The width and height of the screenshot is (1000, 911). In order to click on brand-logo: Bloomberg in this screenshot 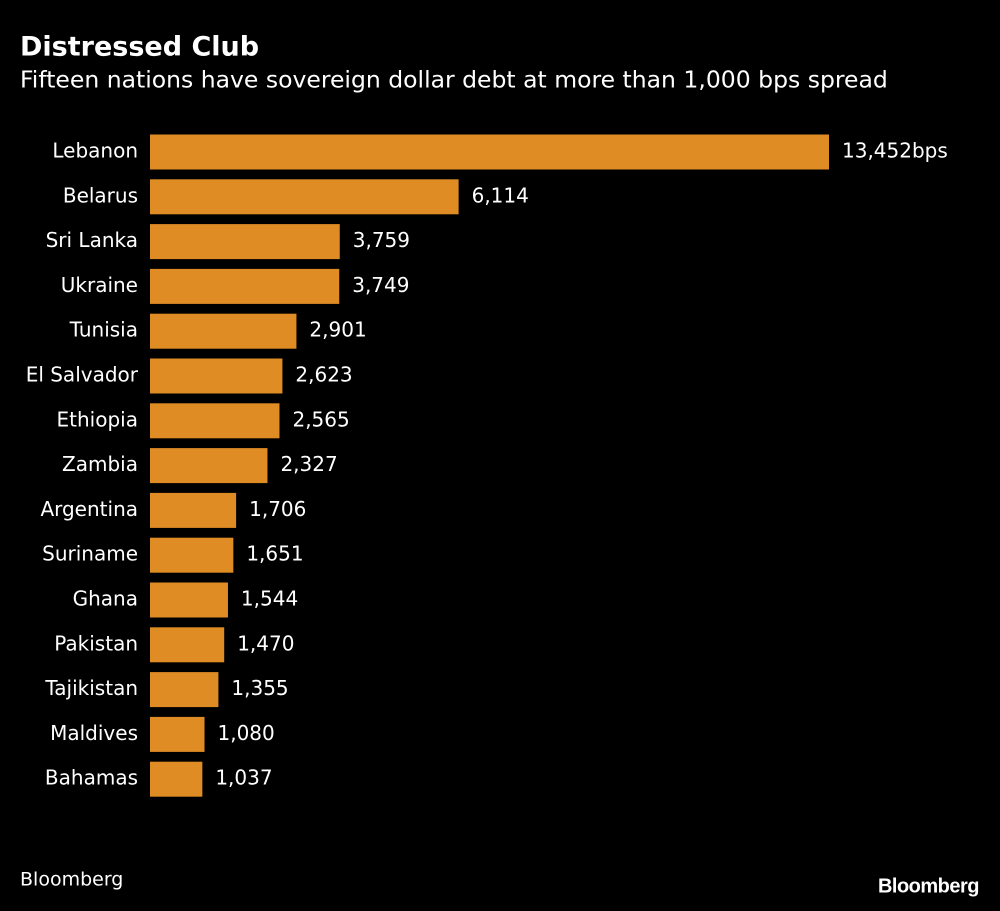, I will do `click(928, 886)`.